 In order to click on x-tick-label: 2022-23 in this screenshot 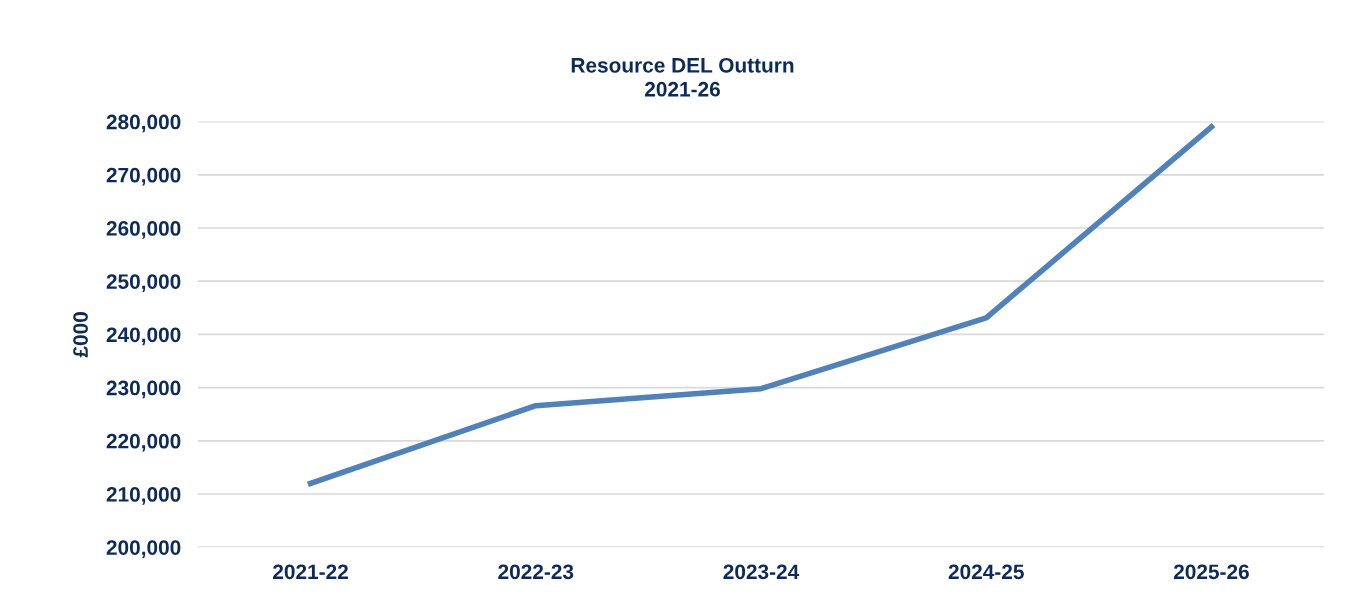, I will do `click(536, 572)`.